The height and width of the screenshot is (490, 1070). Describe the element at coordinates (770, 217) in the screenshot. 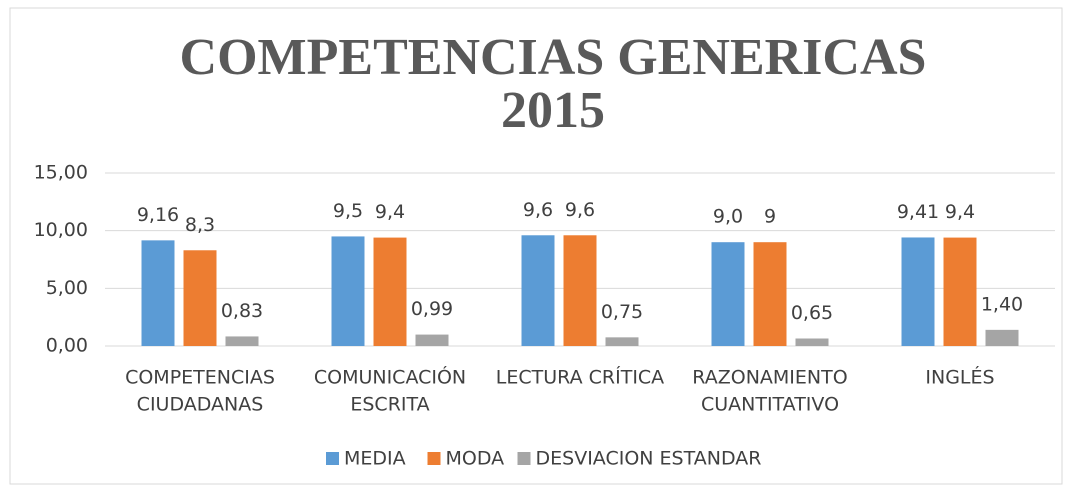

I see `data-label: 9` at that location.